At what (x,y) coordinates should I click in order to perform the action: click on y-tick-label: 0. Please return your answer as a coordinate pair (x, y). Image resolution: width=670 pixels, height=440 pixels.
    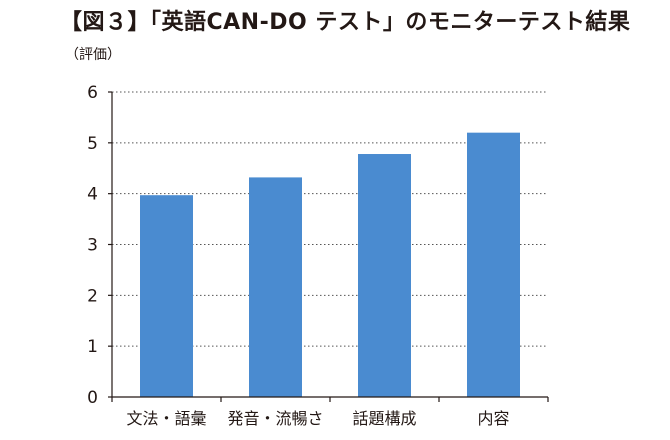
    Looking at the image, I should click on (92, 398).